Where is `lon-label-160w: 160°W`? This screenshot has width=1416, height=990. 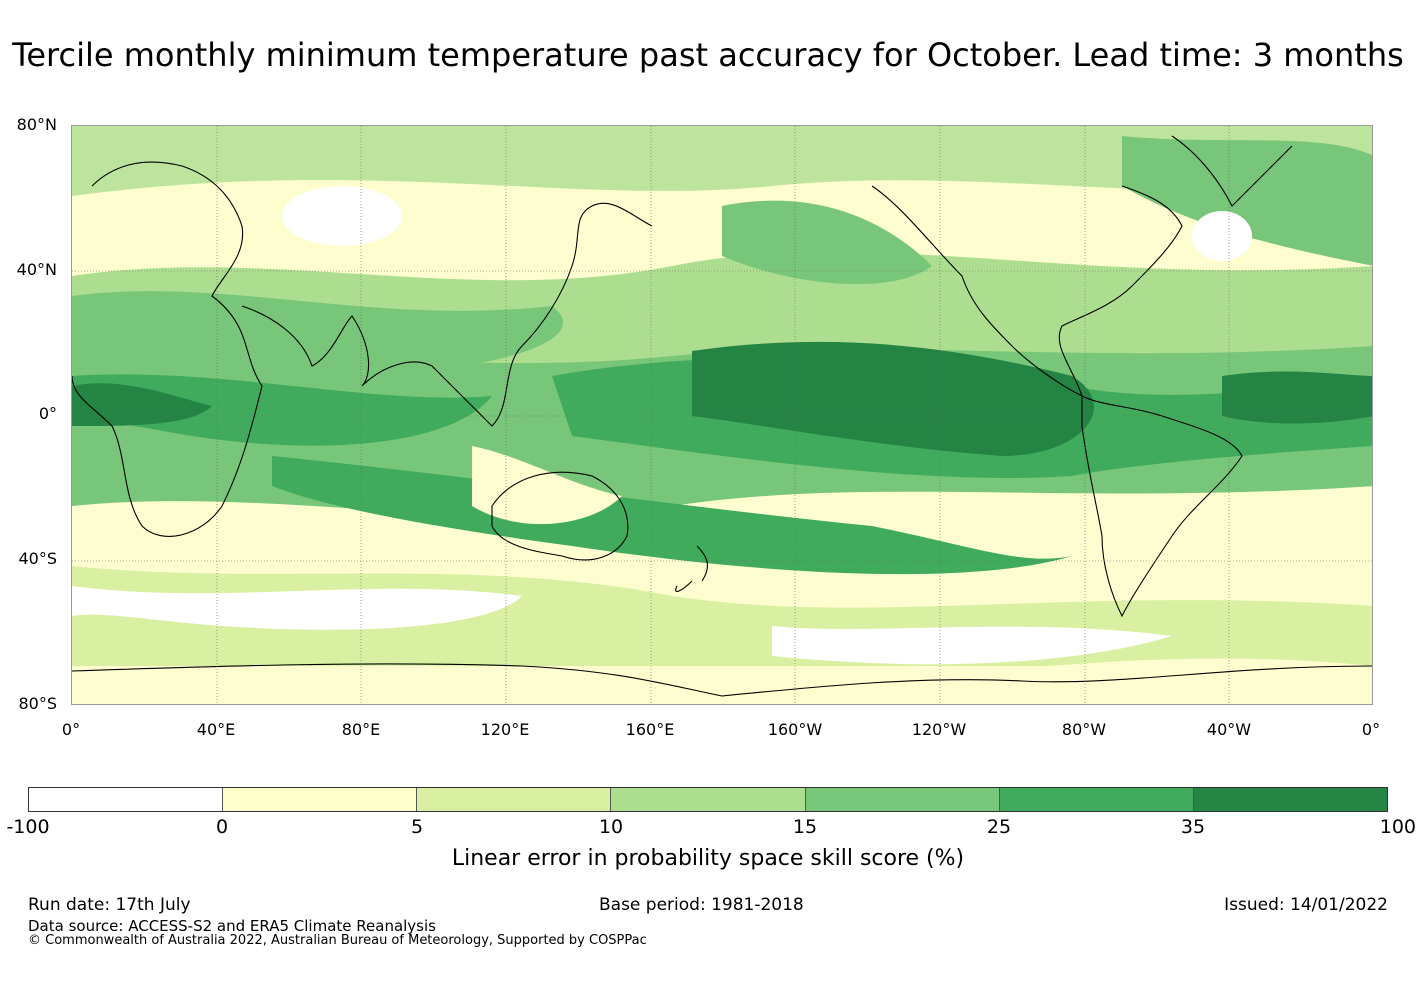 lon-label-160w: 160°W is located at coordinates (795, 729).